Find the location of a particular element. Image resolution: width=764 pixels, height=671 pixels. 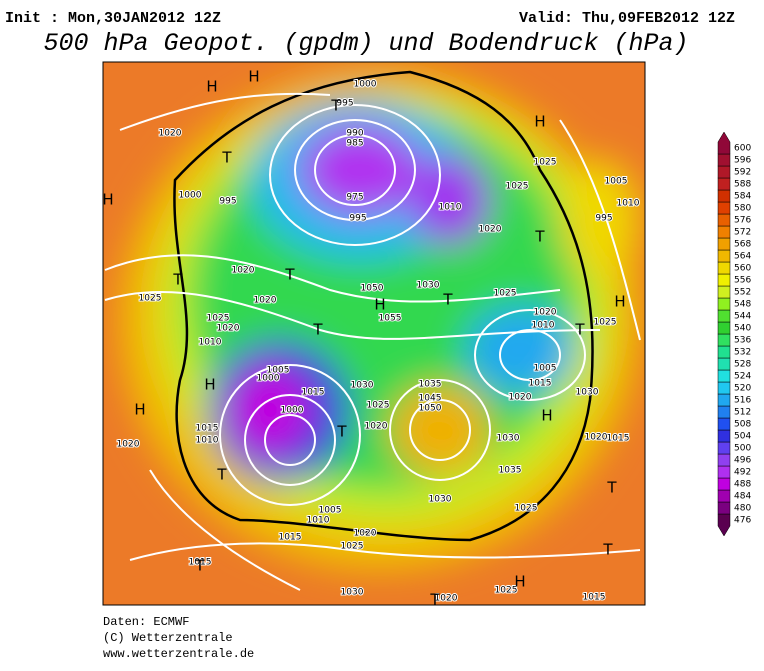

isobar-label: 985 is located at coordinates (354, 144).